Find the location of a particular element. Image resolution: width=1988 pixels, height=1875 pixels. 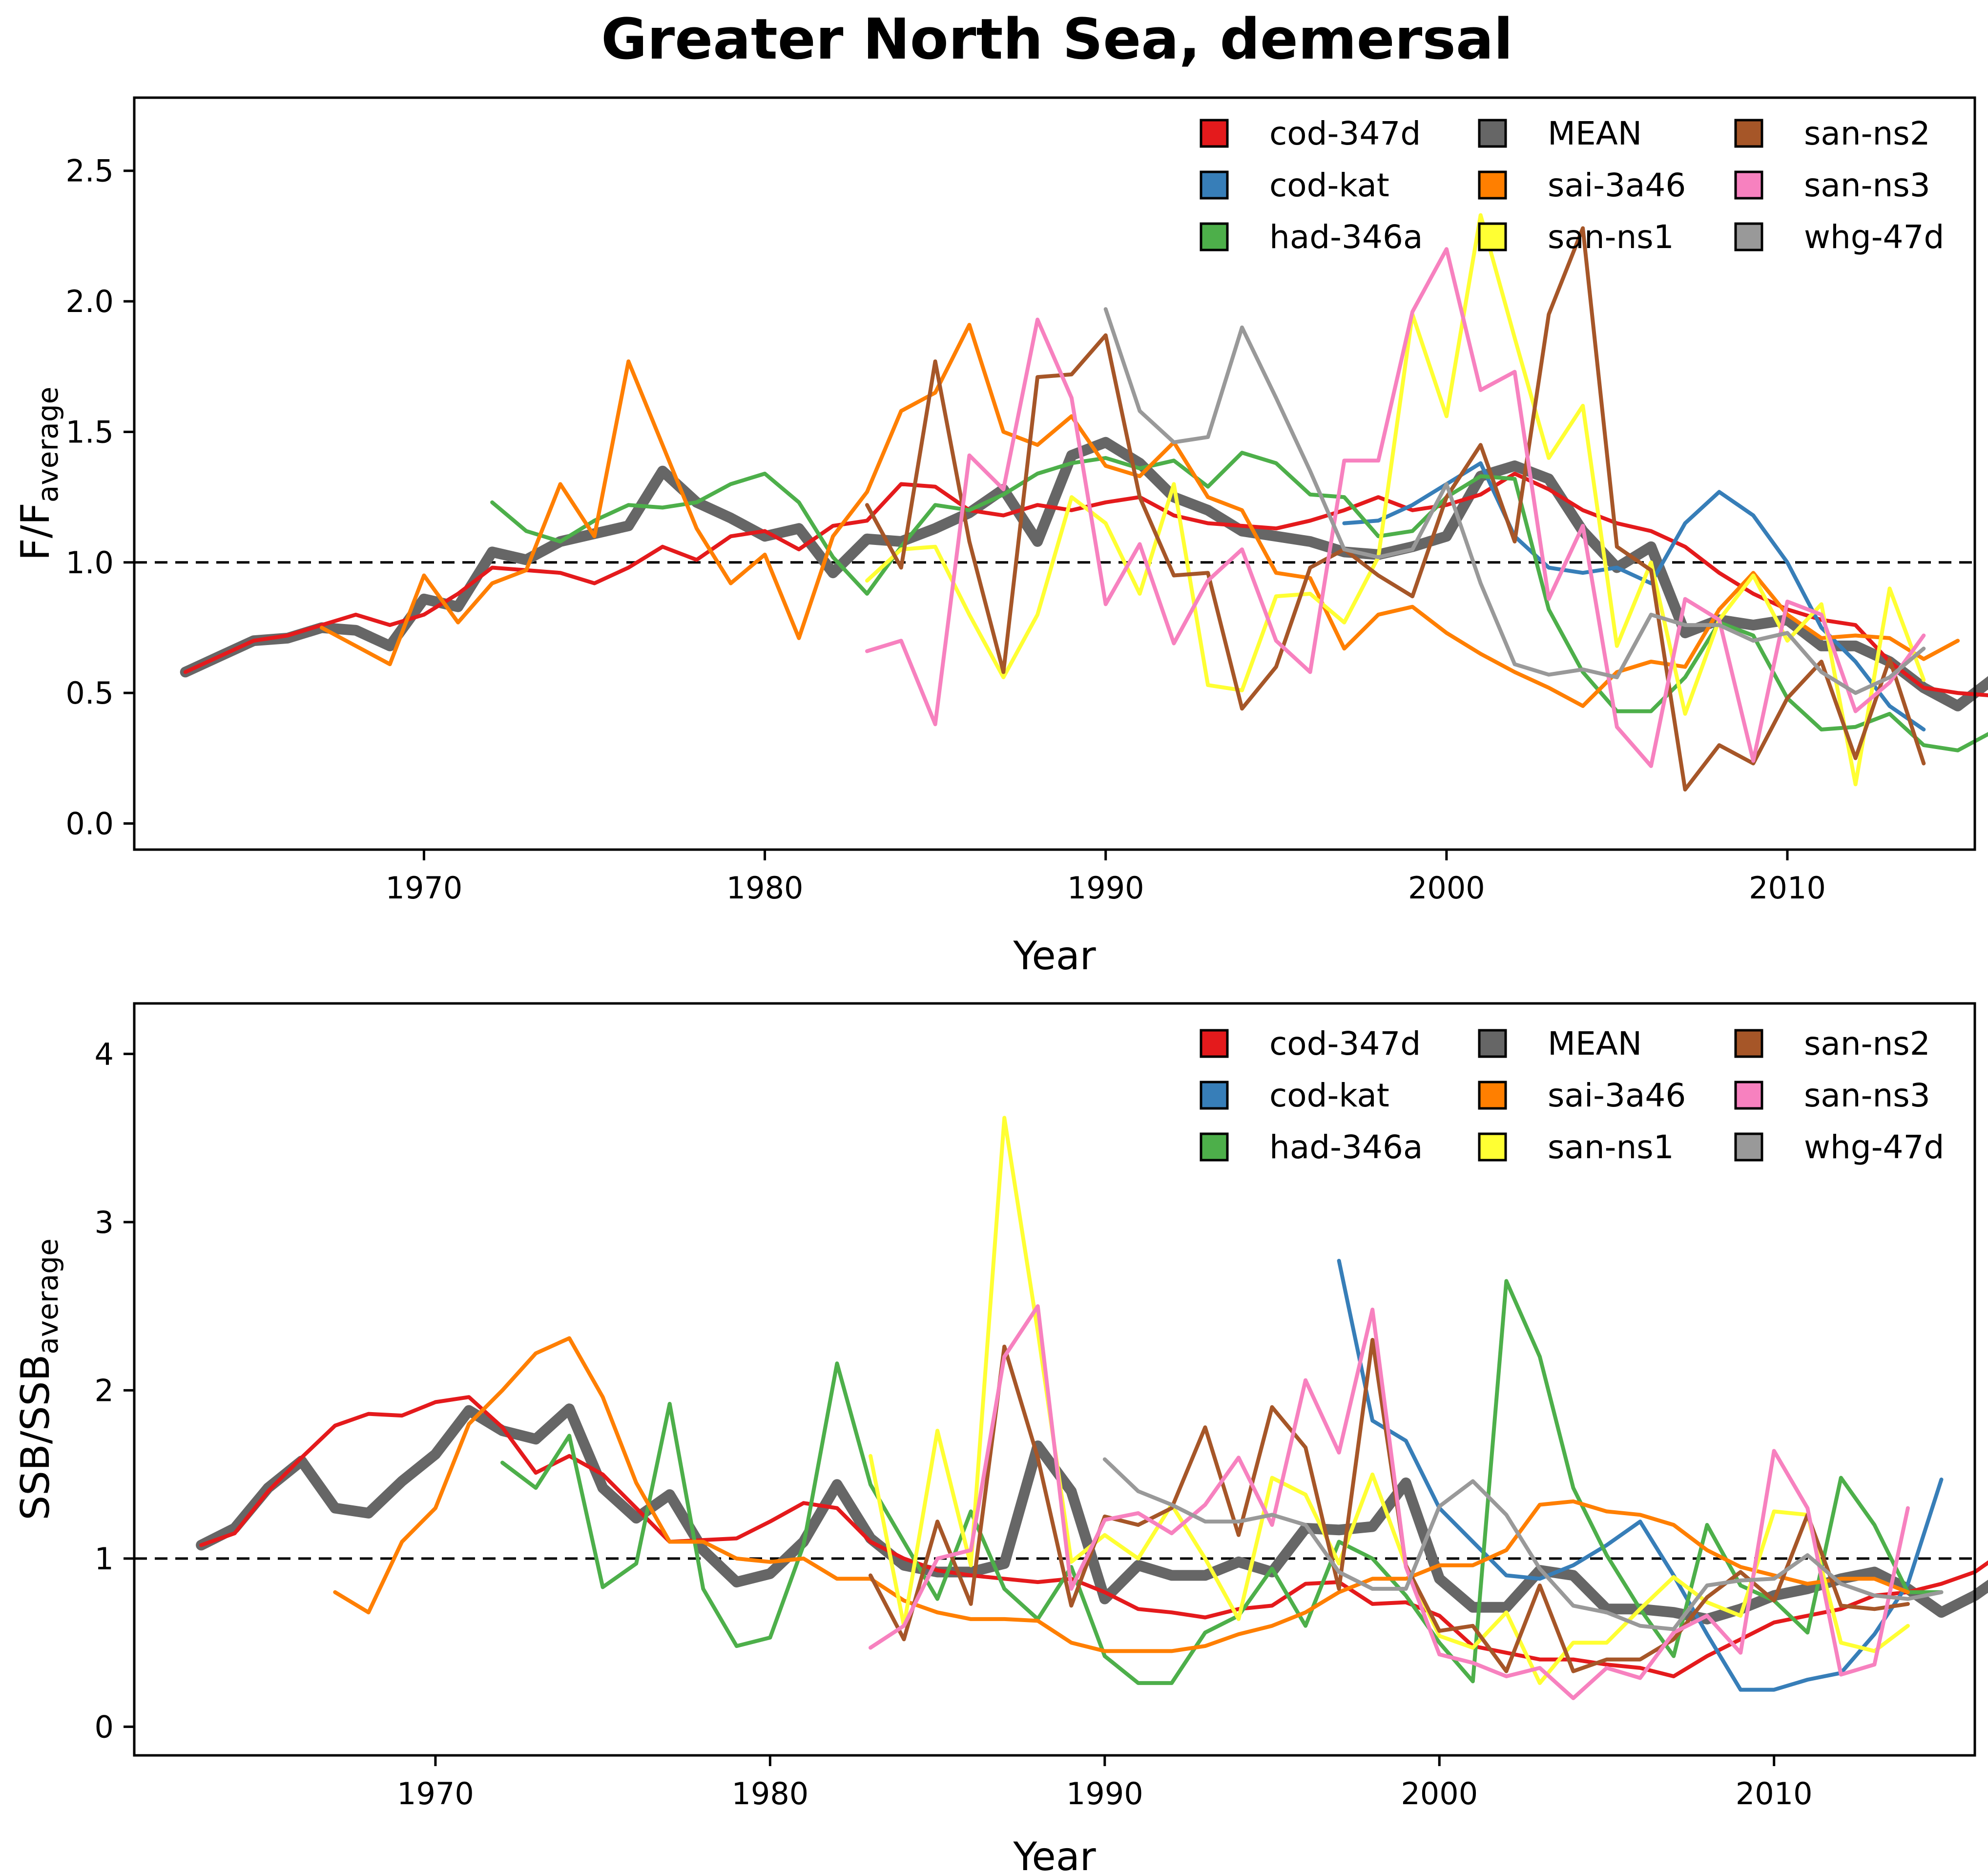

f-legend-label-cod-kat: cod-kat is located at coordinates (1329, 185).